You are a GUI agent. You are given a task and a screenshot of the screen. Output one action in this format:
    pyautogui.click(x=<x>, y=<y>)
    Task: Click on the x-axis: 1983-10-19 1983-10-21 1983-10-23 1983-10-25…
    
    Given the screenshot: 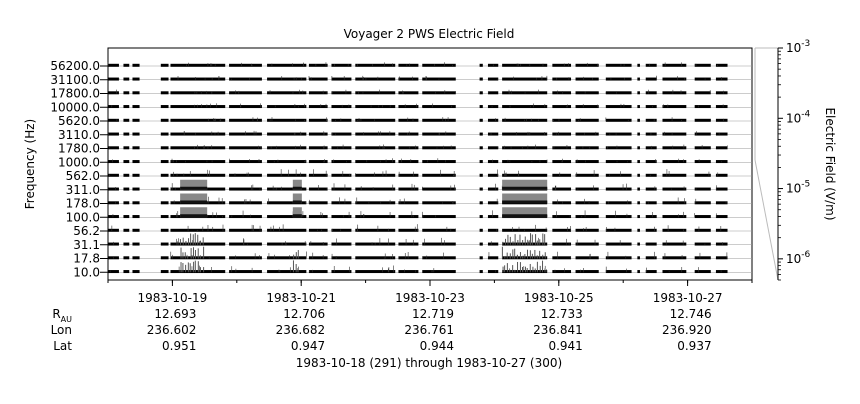 What is the action you would take?
    pyautogui.click(x=430, y=292)
    